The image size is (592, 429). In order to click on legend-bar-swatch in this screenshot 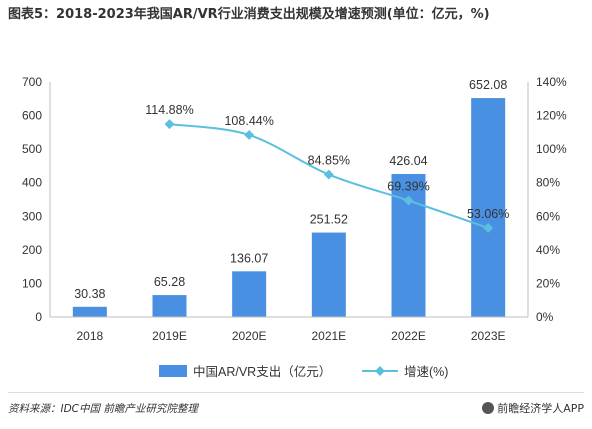, I will do `click(173, 371)`.